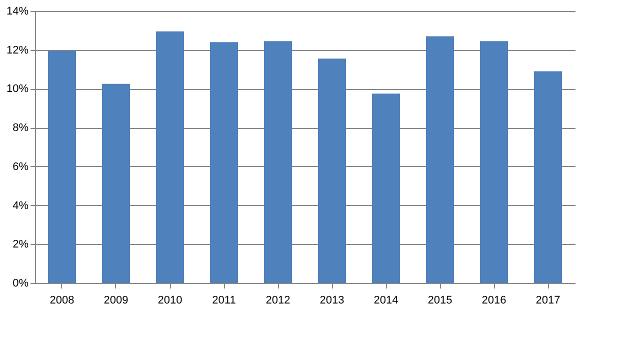 This screenshot has height=358, width=640. I want to click on x-tick-label: 2008, so click(62, 300).